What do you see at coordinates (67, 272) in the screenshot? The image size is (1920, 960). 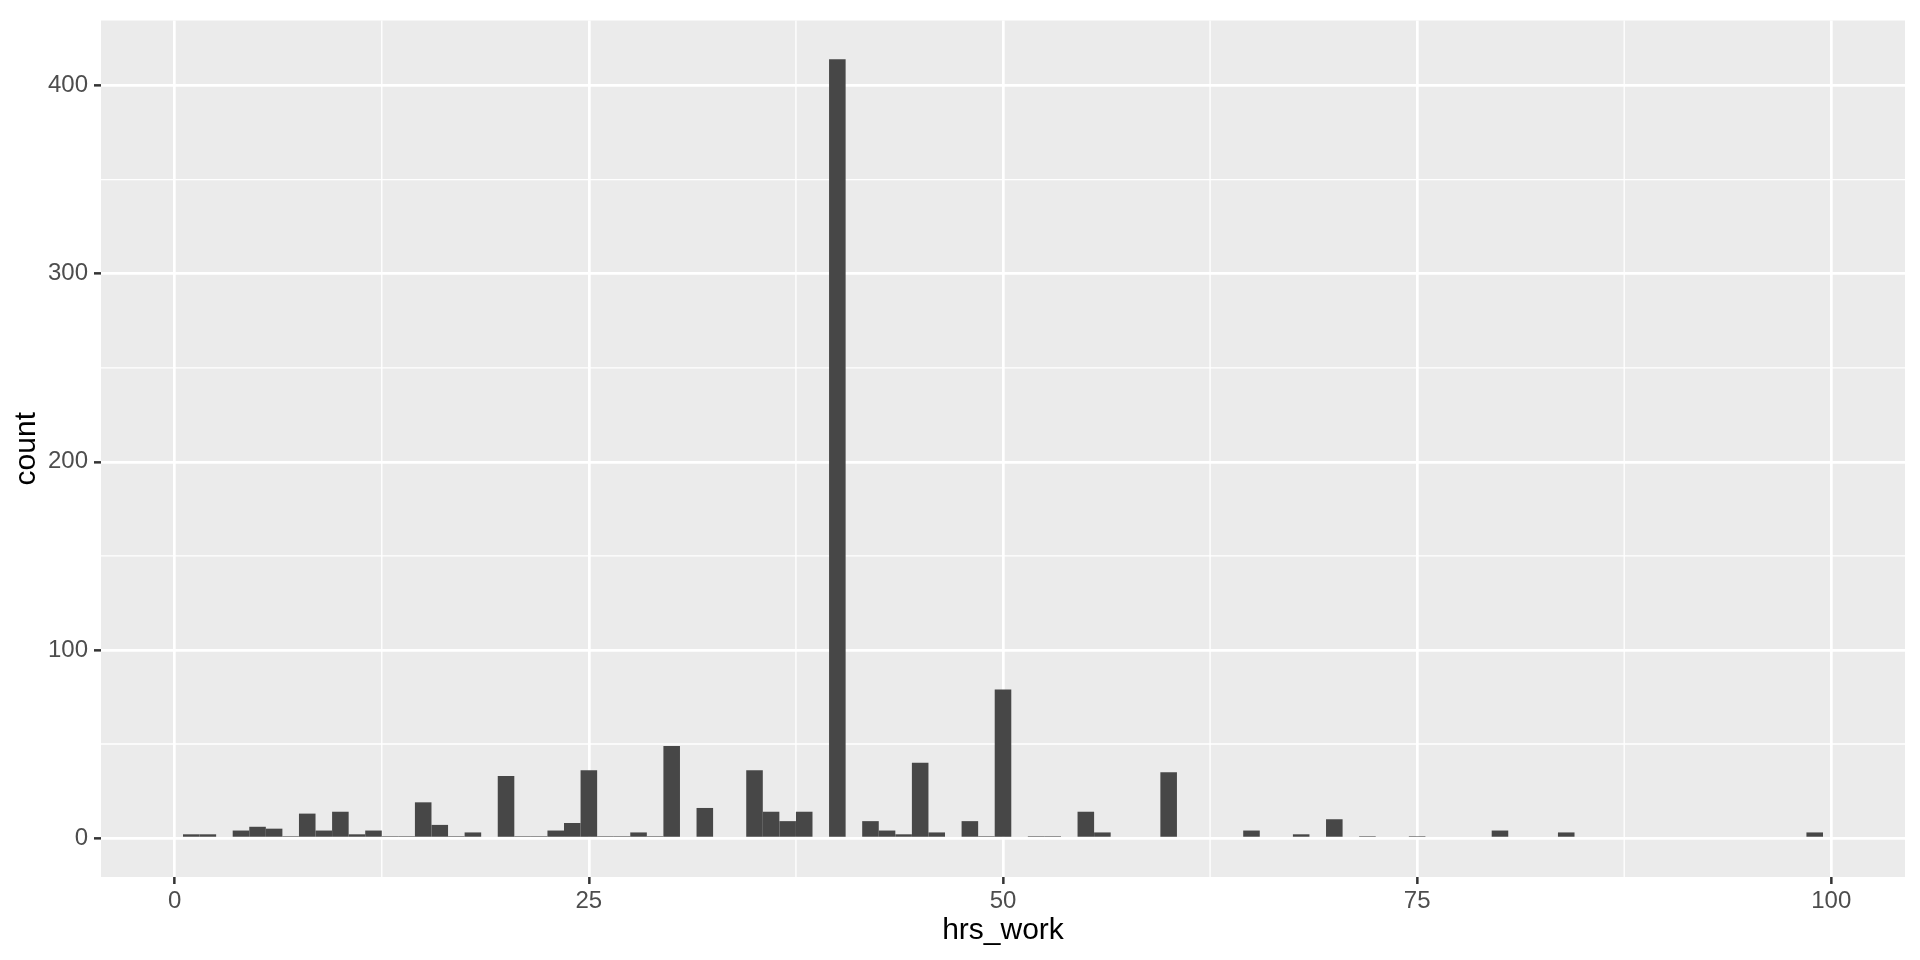 I see `y-tick-label: 300` at bounding box center [67, 272].